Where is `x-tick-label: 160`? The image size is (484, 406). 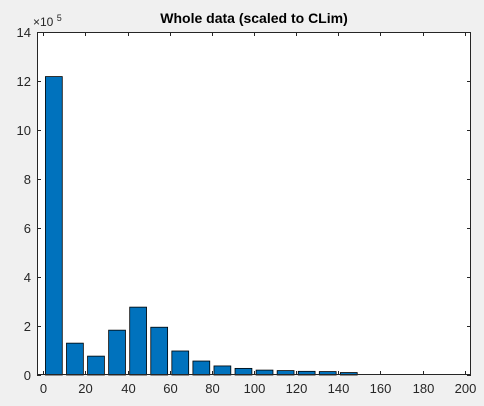 x-tick-label: 160 is located at coordinates (381, 388).